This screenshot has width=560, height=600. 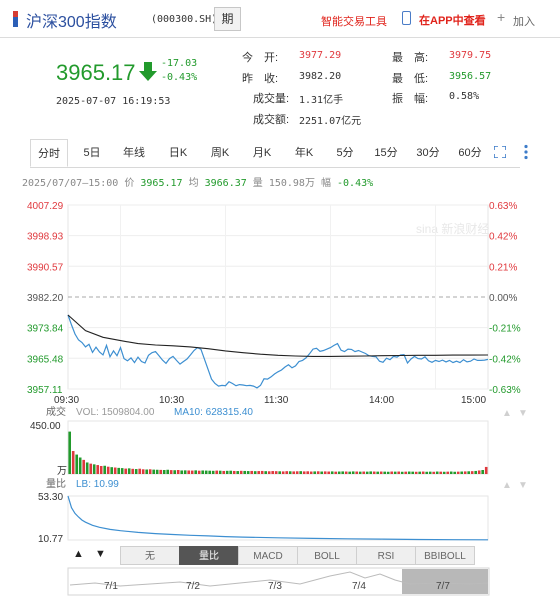 What do you see at coordinates (501, 17) in the screenshot?
I see `plus-icon: +` at bounding box center [501, 17].